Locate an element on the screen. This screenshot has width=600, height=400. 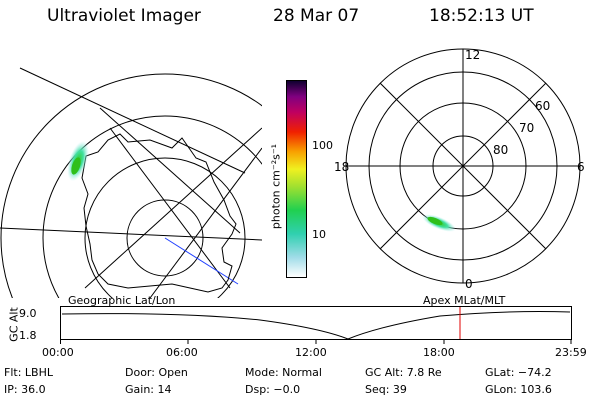
filter-info: Flt: LBHL is located at coordinates (28, 372).